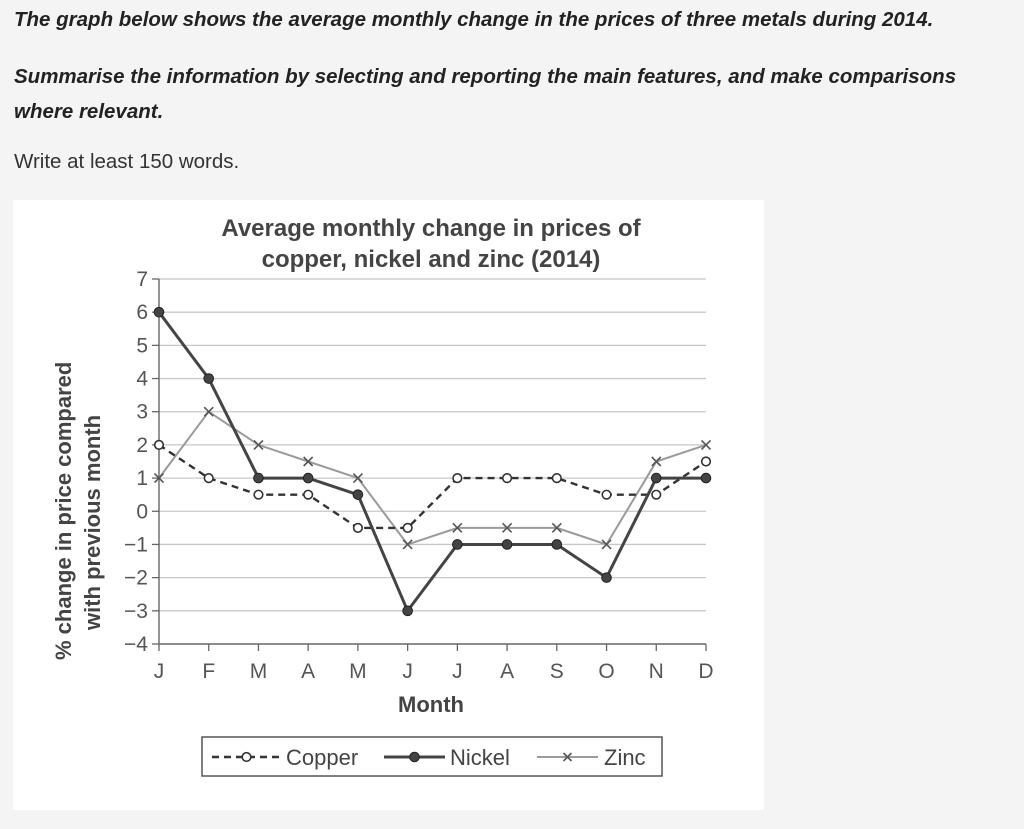  Describe the element at coordinates (705, 671) in the screenshot. I see `x-tick-label-11: D` at that location.